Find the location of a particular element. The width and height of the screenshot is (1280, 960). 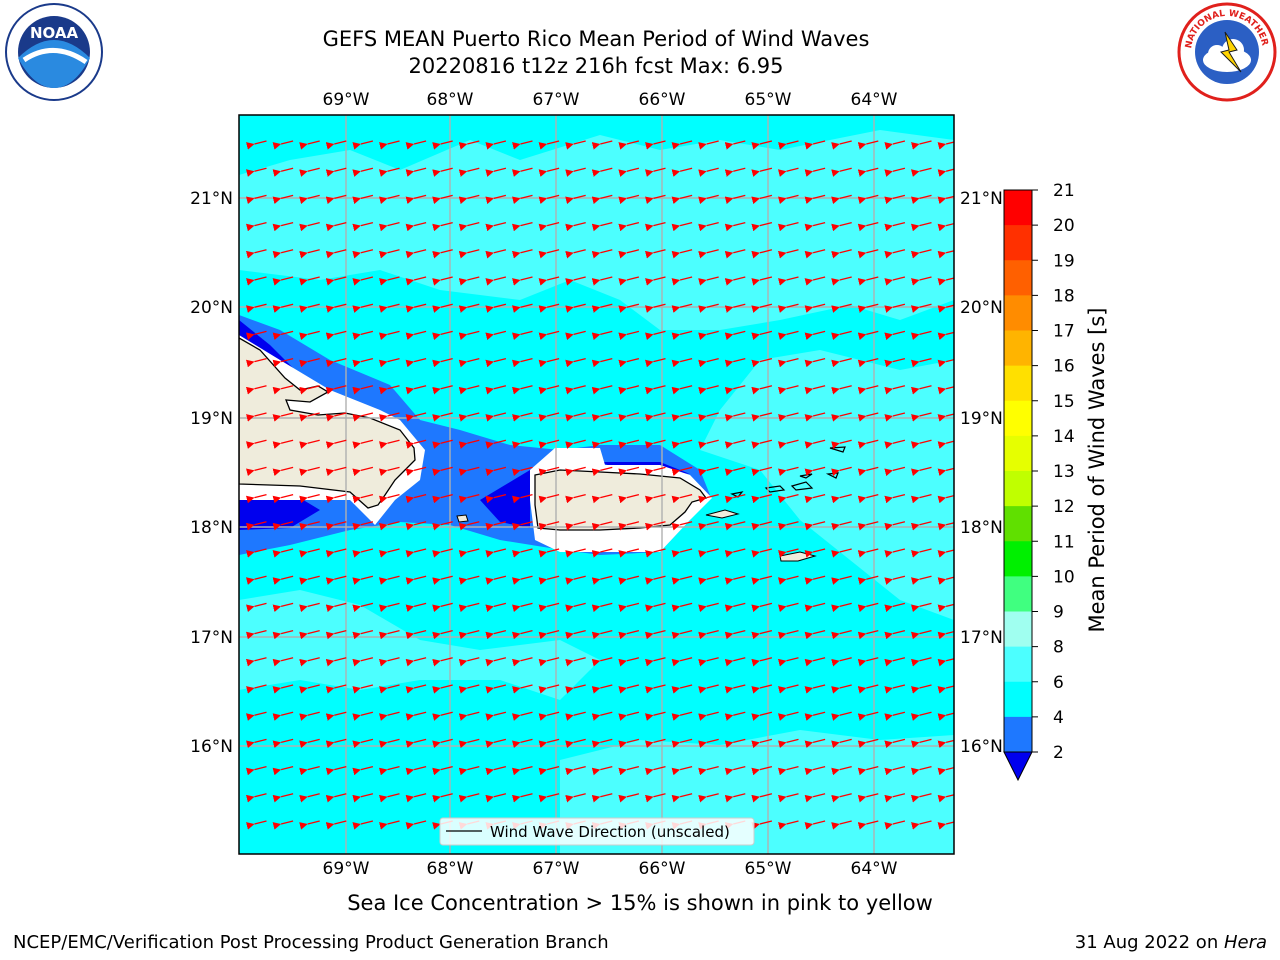

longitude-label: 69°W is located at coordinates (346, 100).